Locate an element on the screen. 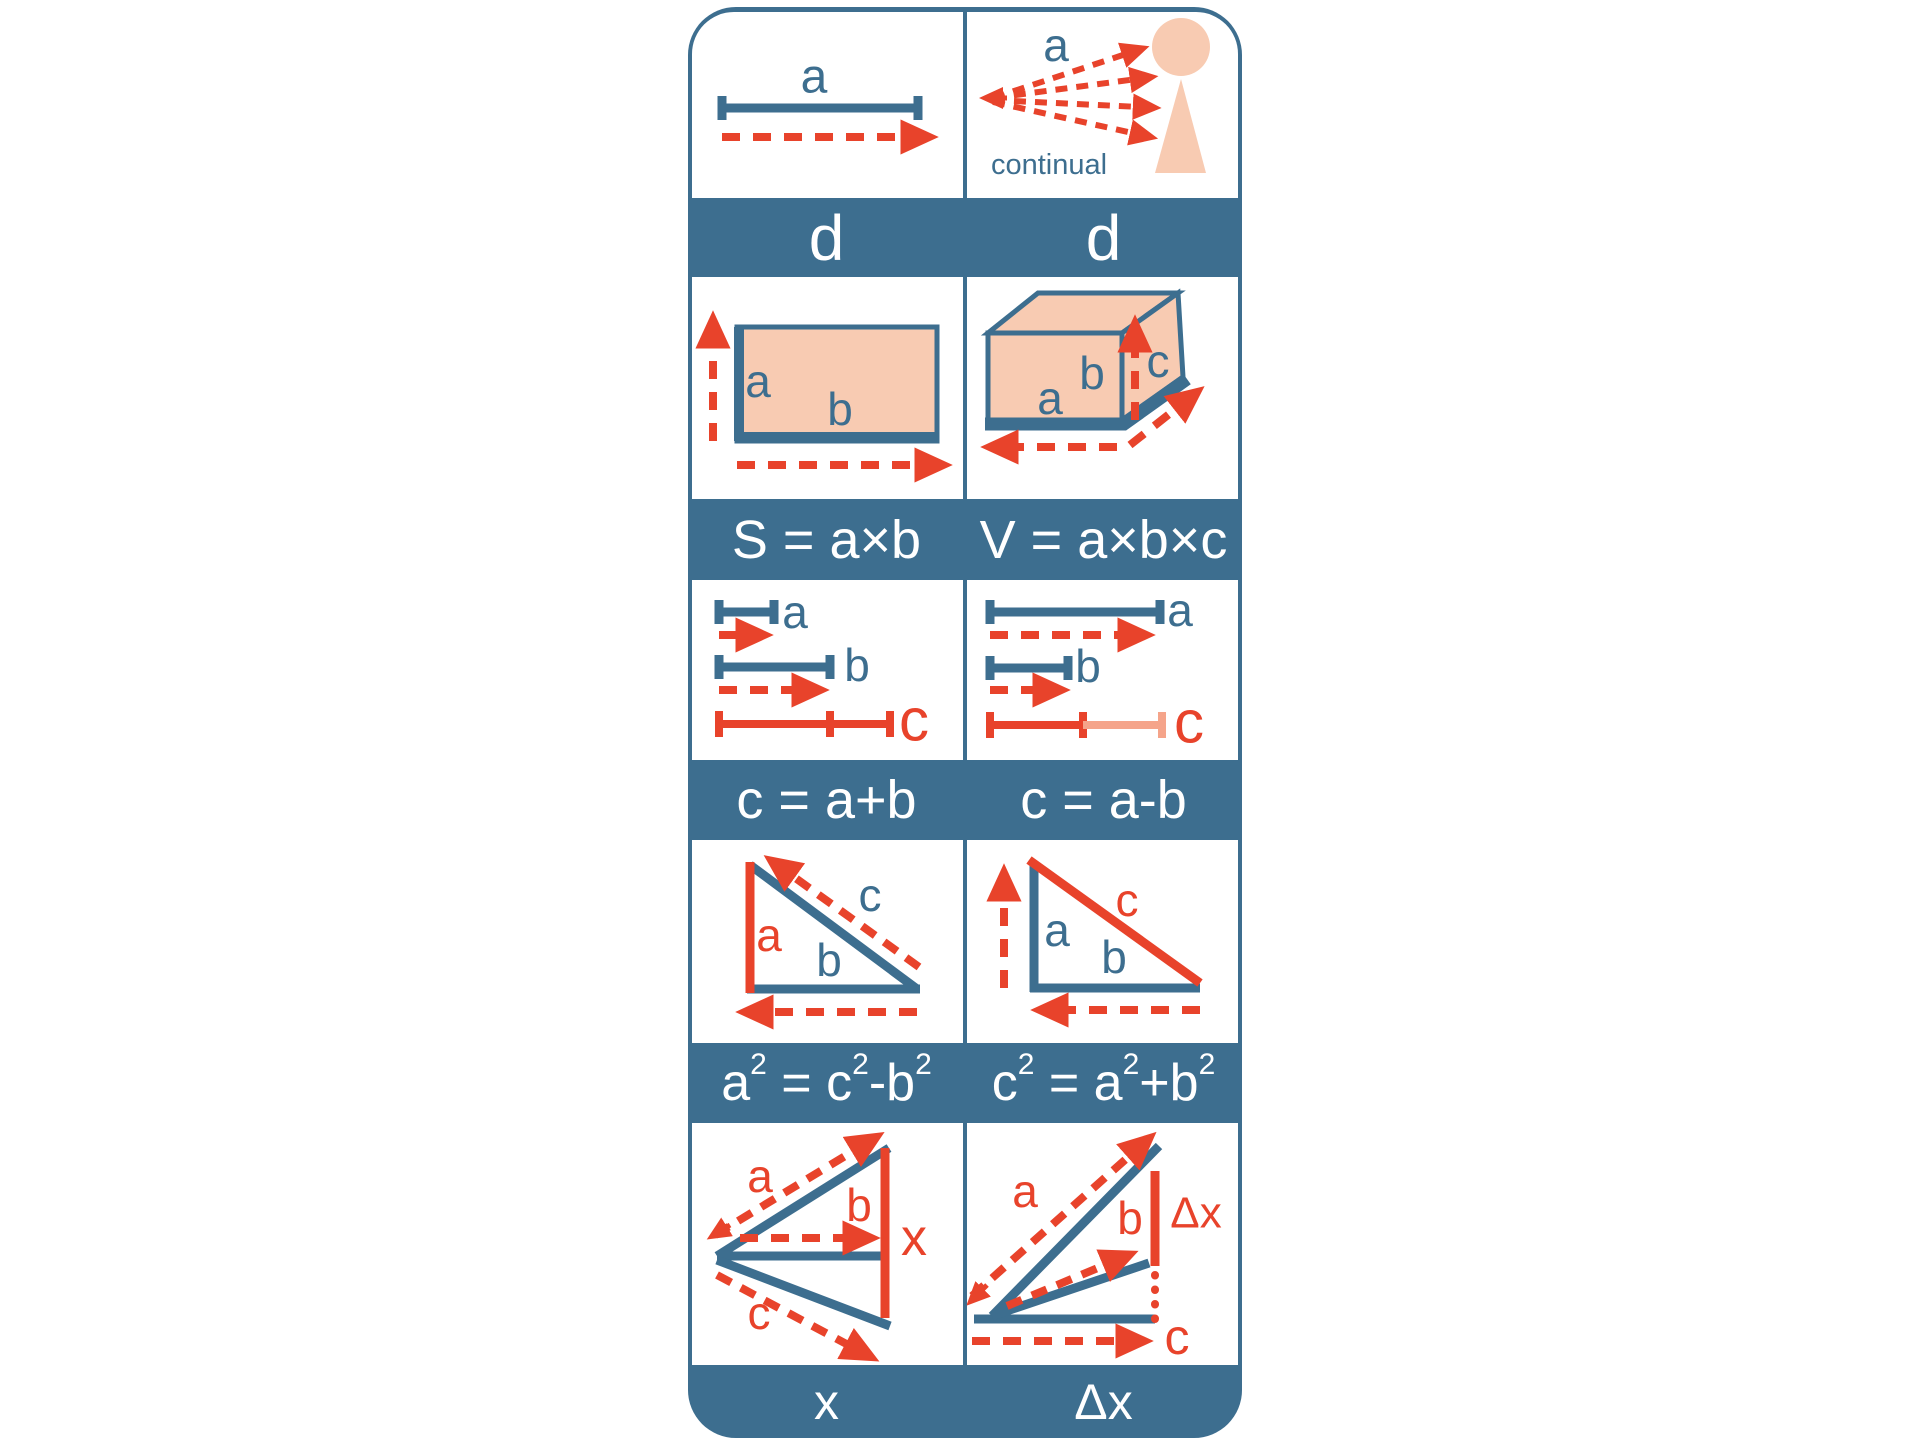 The height and width of the screenshot is (1440, 1920). band-distance: d d is located at coordinates (965, 237).